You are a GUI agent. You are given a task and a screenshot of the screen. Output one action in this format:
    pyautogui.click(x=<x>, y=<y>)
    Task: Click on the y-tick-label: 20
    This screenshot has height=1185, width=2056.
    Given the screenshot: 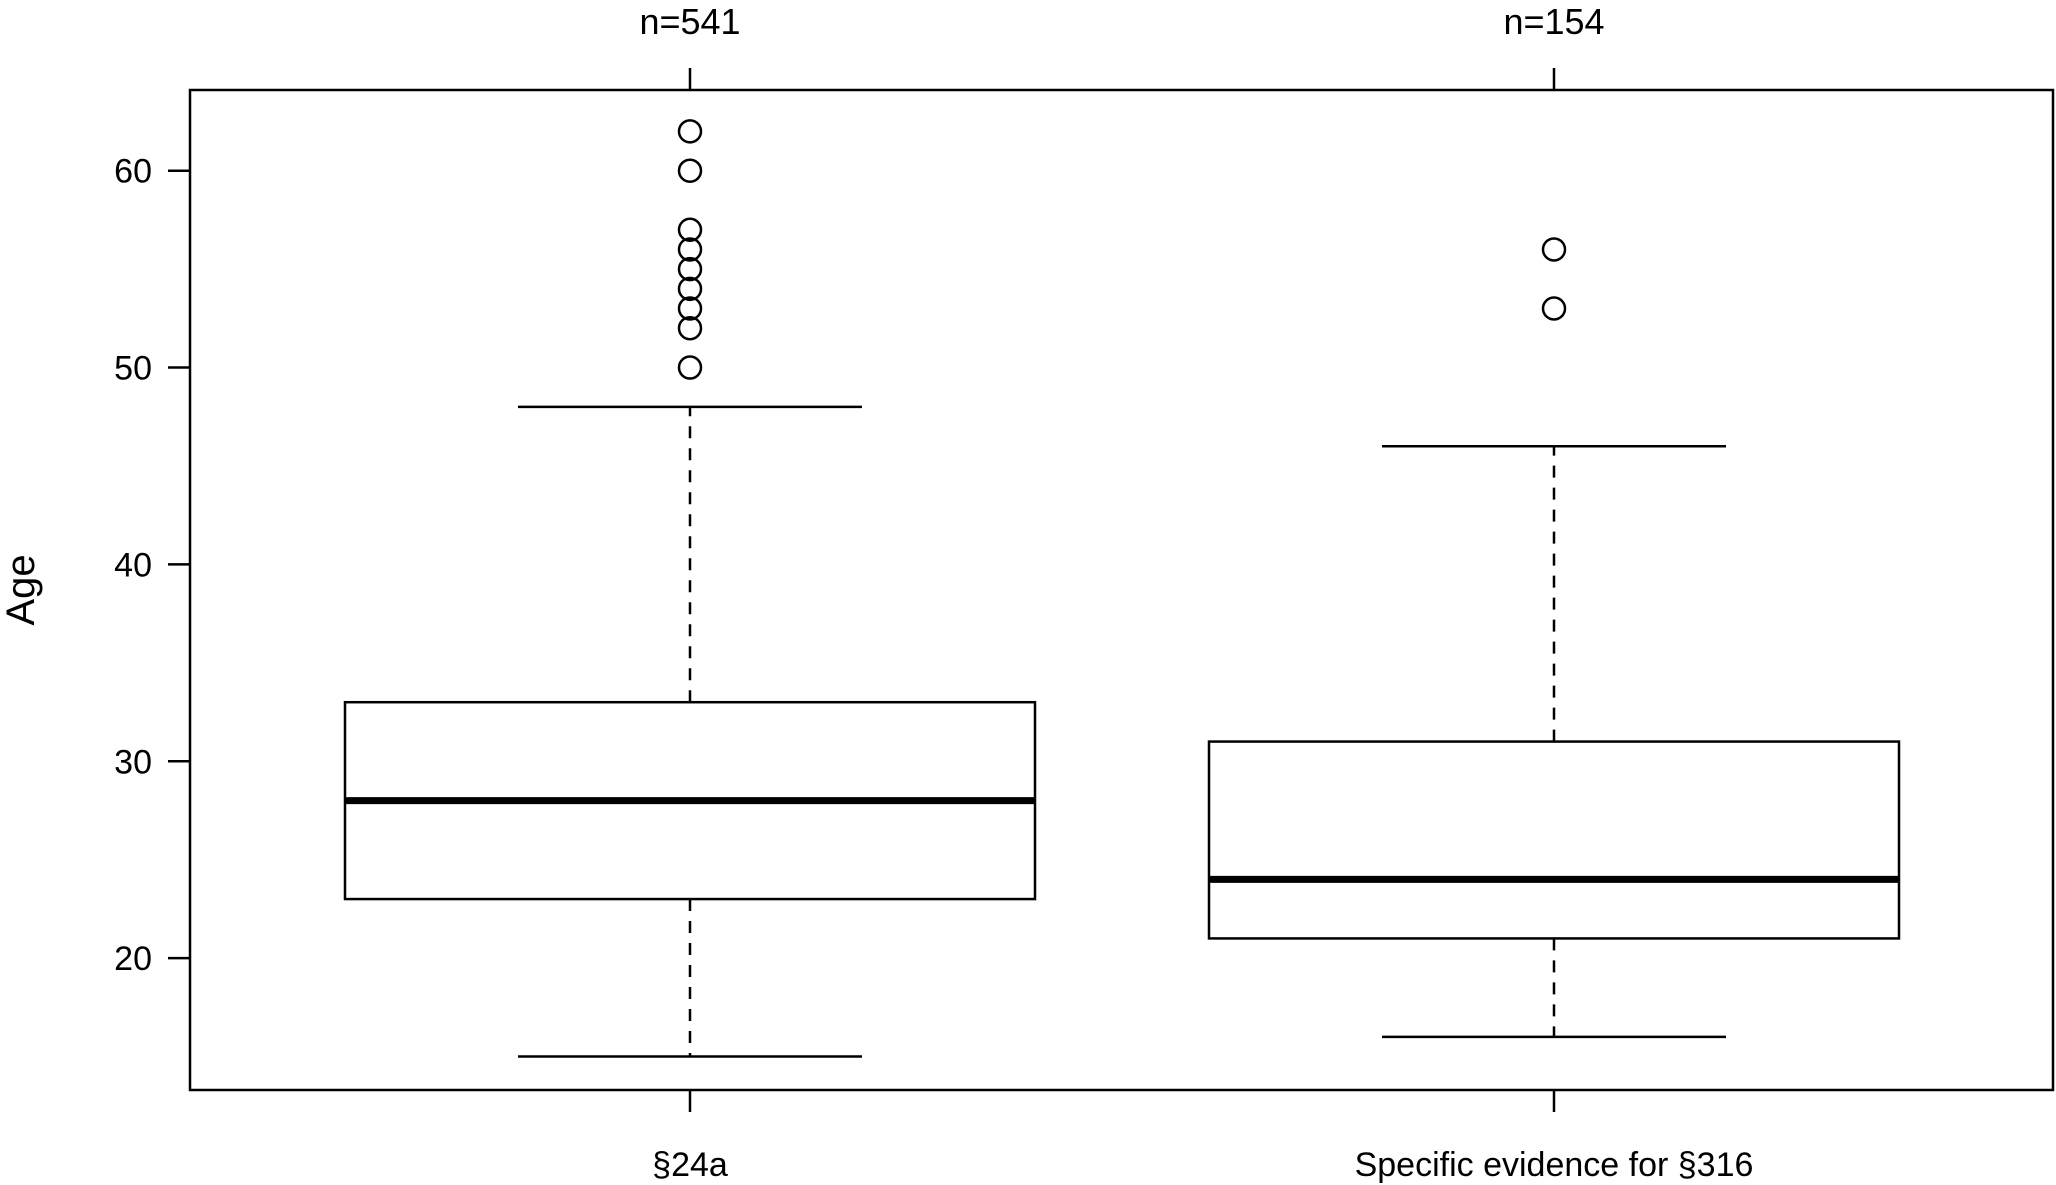 What is the action you would take?
    pyautogui.click(x=133, y=959)
    